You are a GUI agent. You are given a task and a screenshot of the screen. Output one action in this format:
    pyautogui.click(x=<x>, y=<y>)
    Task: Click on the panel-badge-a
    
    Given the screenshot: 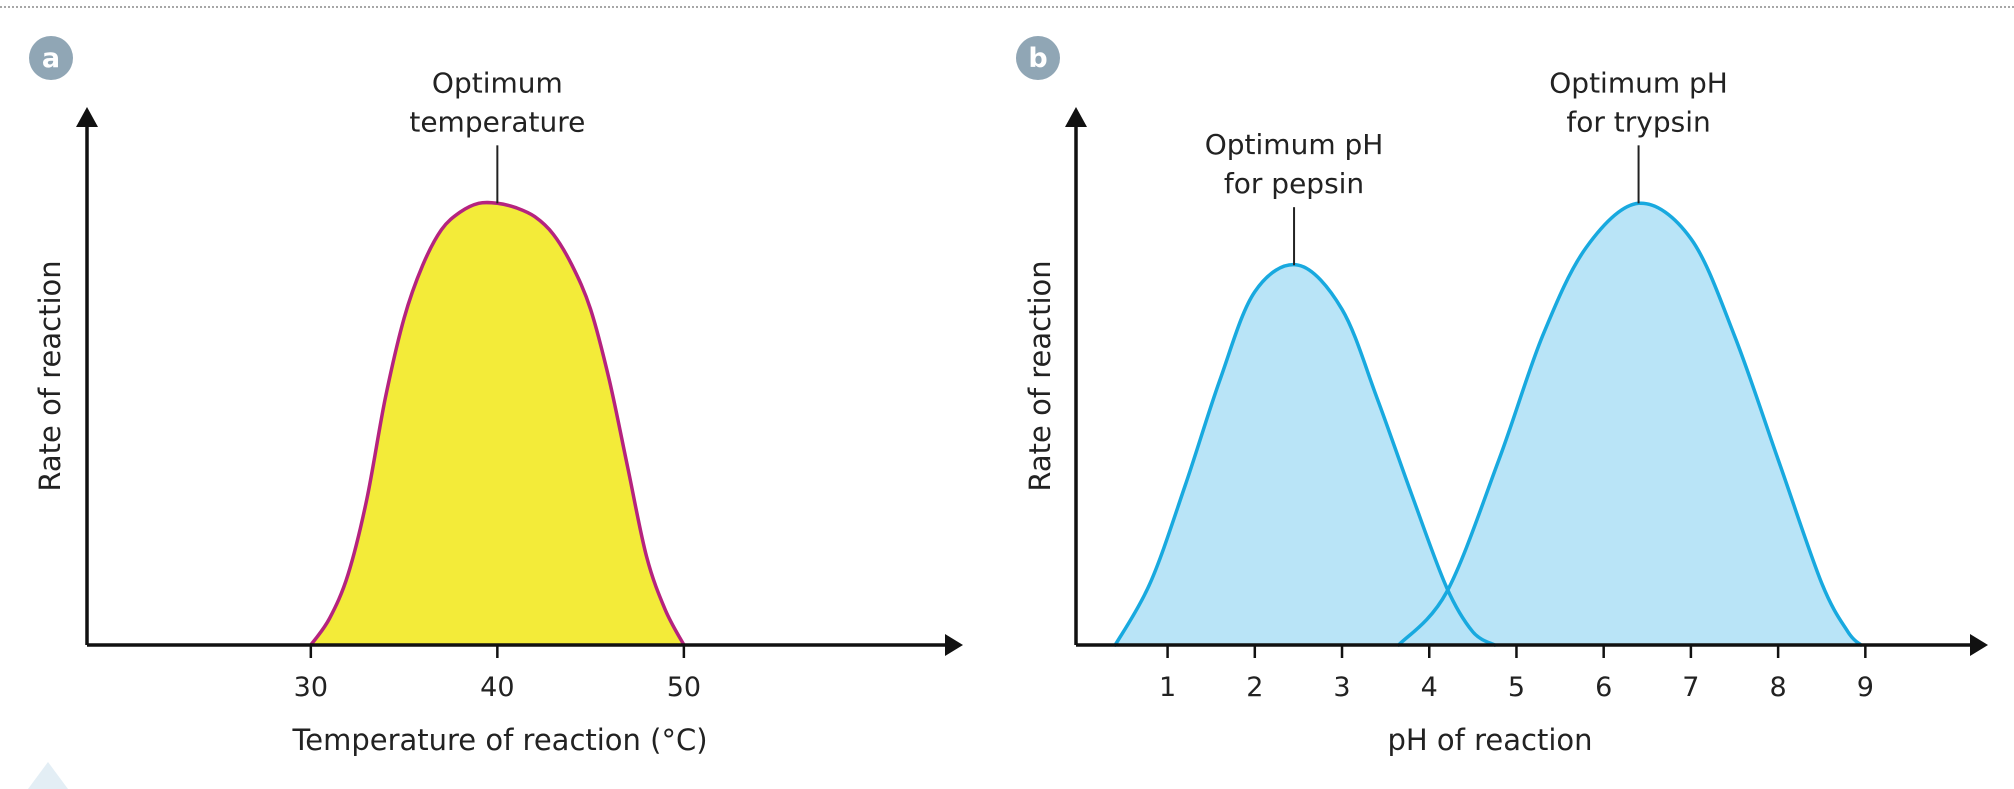 What is the action you would take?
    pyautogui.click(x=51, y=58)
    